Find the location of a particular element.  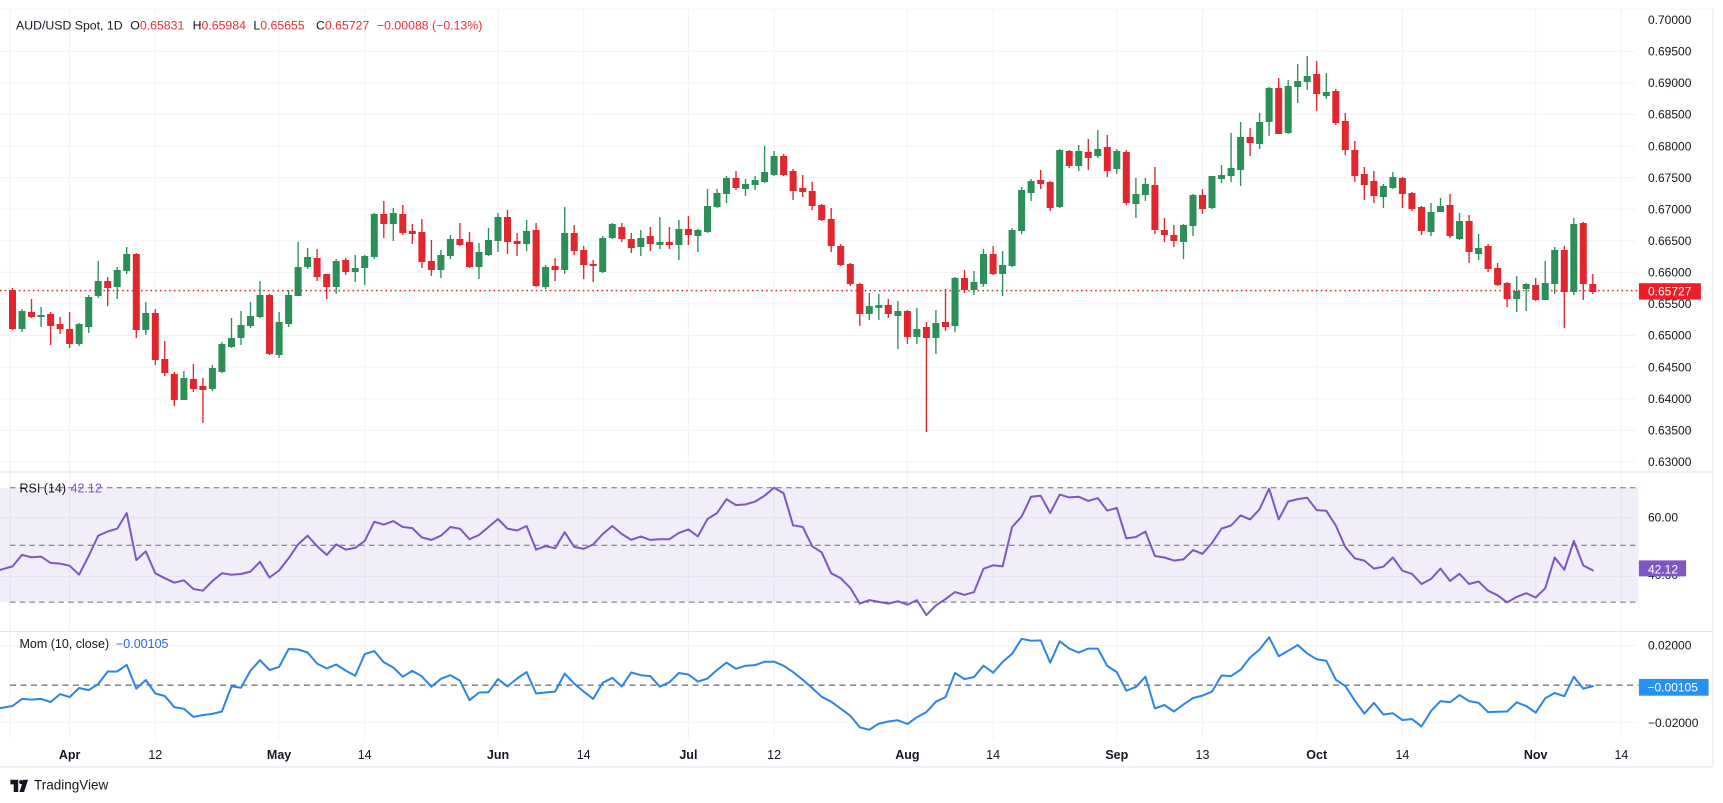

svg-text: 60.00 is located at coordinates (1663, 518).